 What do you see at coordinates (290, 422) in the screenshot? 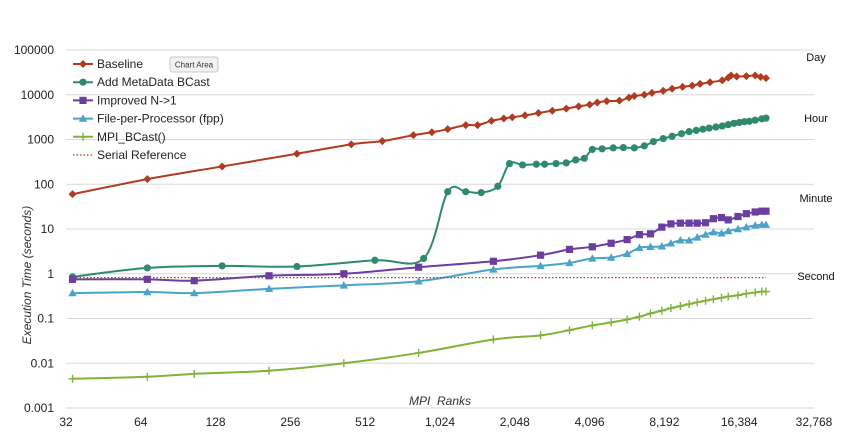
I see `x-tick-label: 256` at bounding box center [290, 422].